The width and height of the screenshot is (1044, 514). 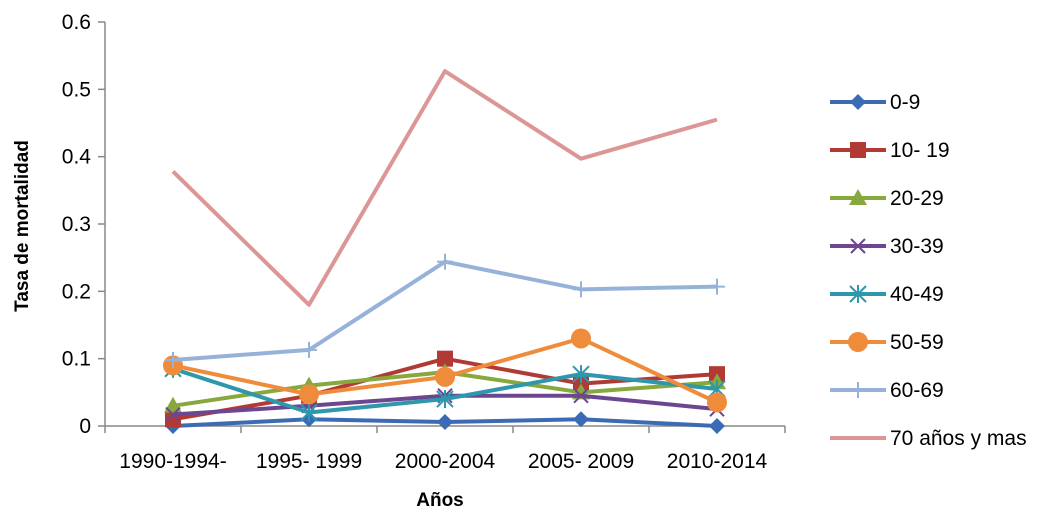 What do you see at coordinates (76, 224) in the screenshot?
I see `y-tick-label: 0.3` at bounding box center [76, 224].